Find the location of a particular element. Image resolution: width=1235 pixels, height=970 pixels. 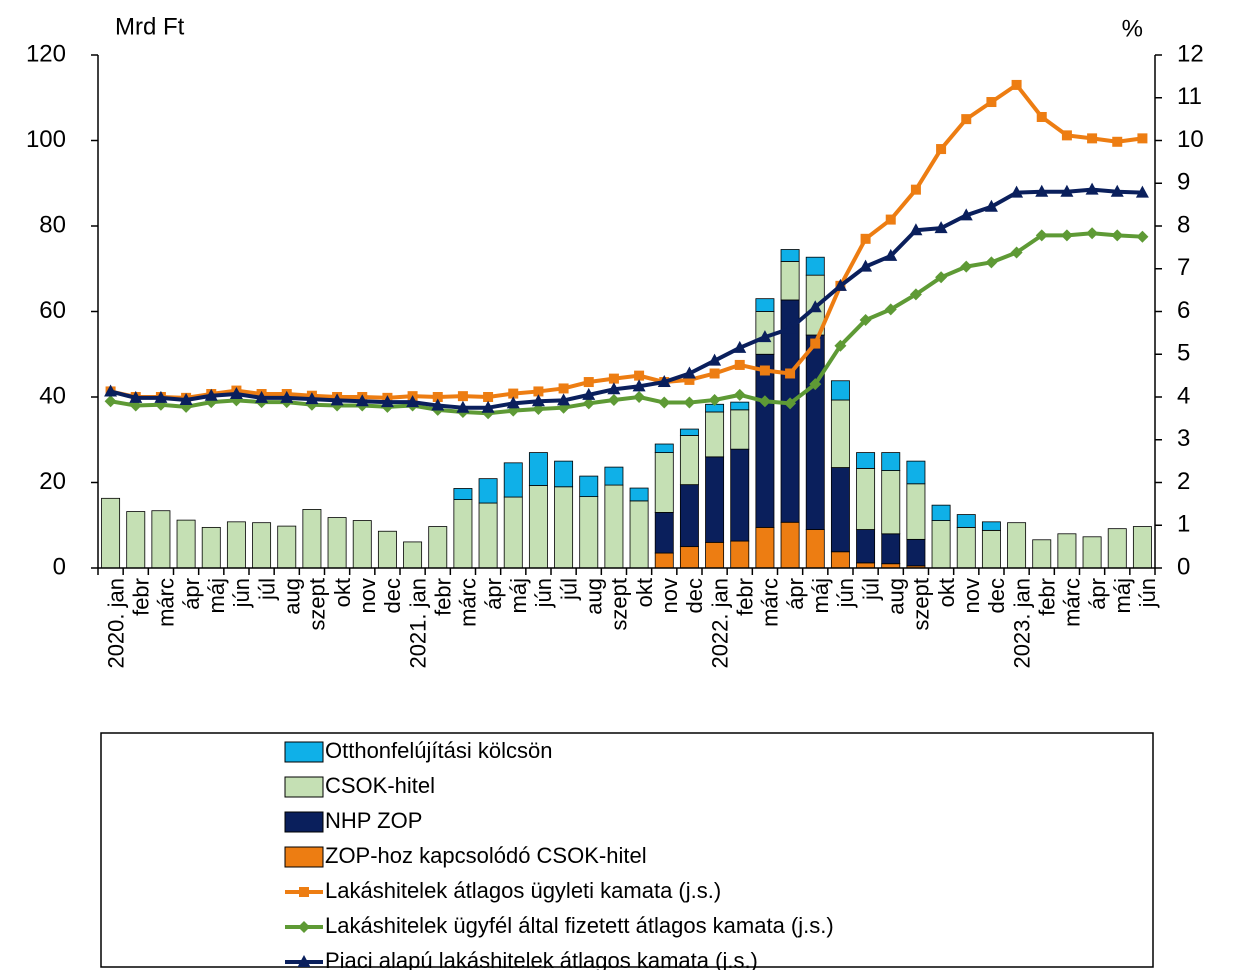

y2-tick-label: 7 is located at coordinates (1183, 267).